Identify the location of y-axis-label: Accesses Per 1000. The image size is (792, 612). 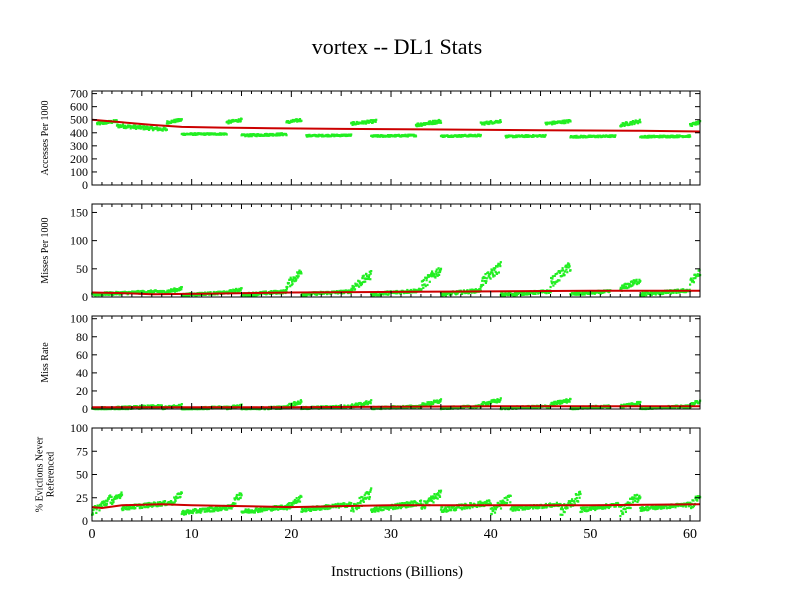
(45, 138).